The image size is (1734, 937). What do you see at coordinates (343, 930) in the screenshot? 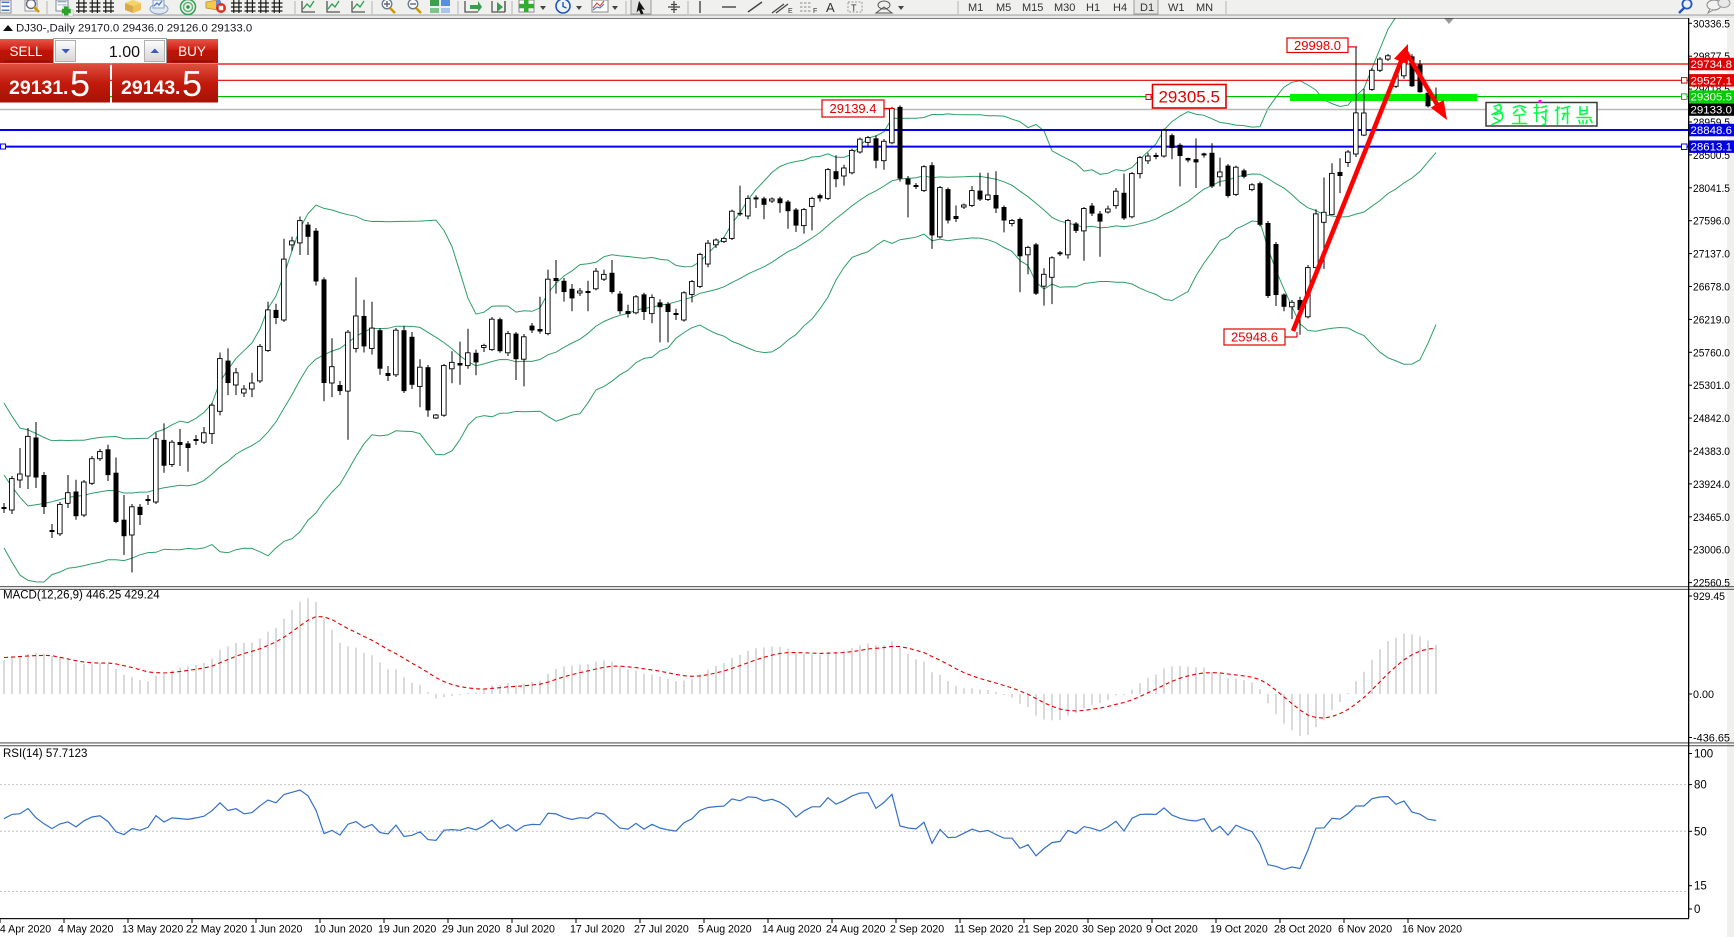
I see `svg-text: 10 Jun 2020` at bounding box center [343, 930].